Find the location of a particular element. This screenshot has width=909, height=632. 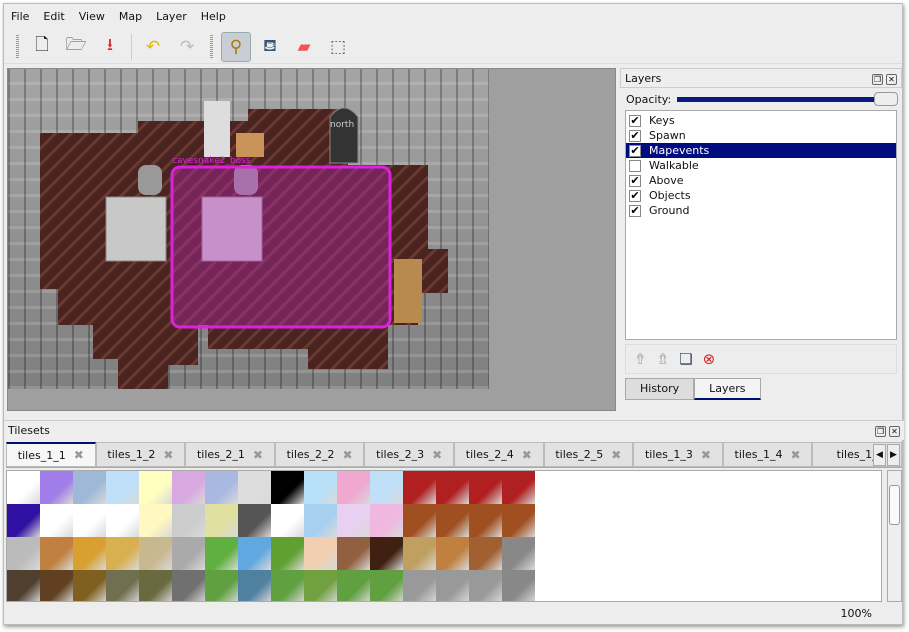

menu-layer: Layer is located at coordinates (171, 16).